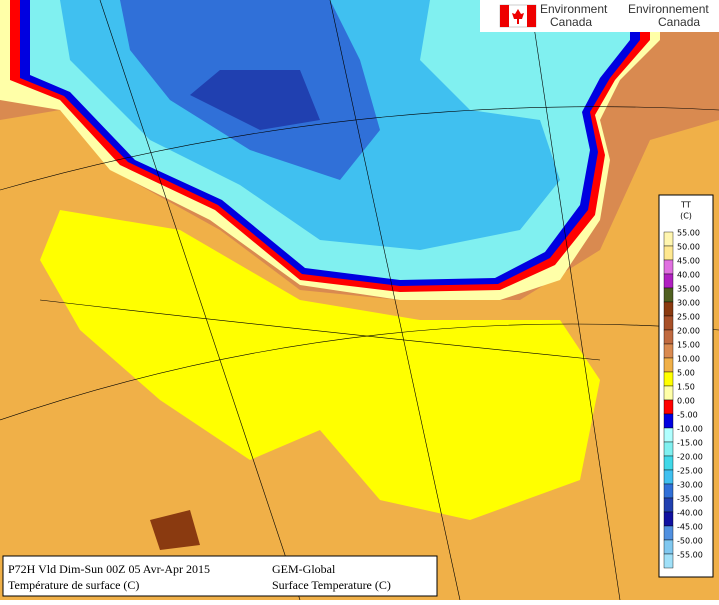  Describe the element at coordinates (690, 541) in the screenshot. I see `legend-label: -50.00` at that location.